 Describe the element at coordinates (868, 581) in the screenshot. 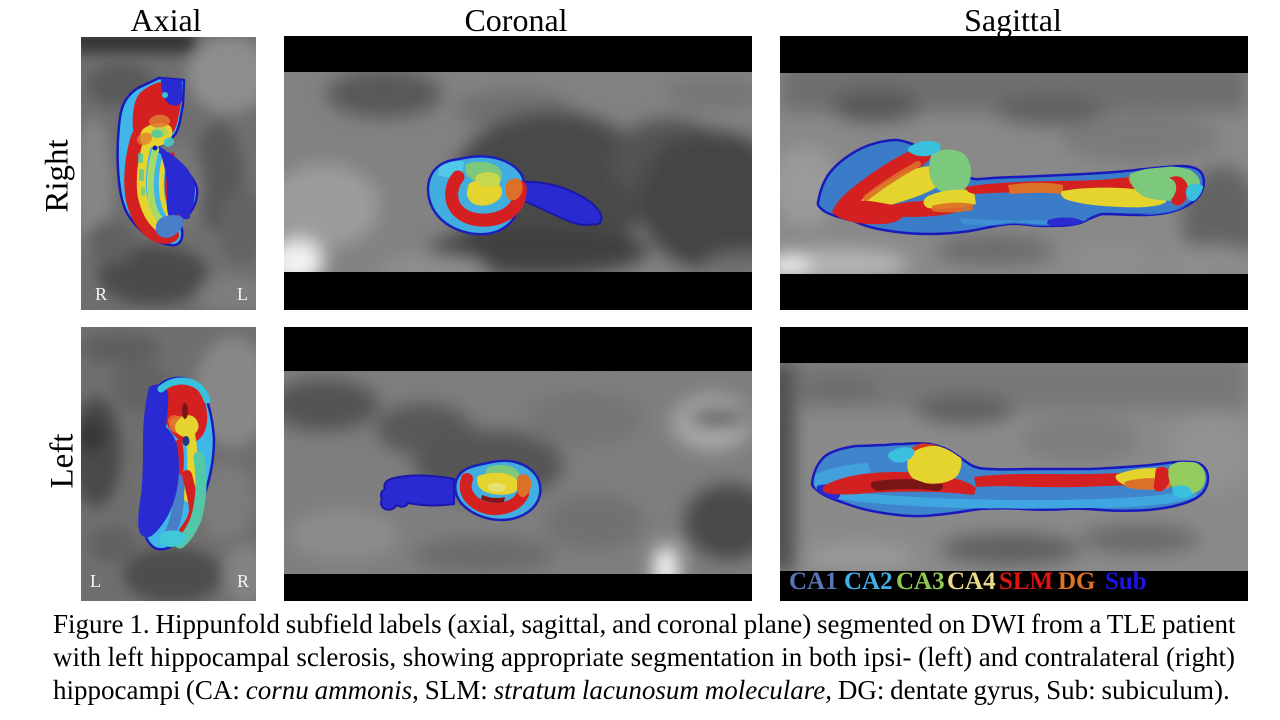

I see `svg-text: CA2` at that location.